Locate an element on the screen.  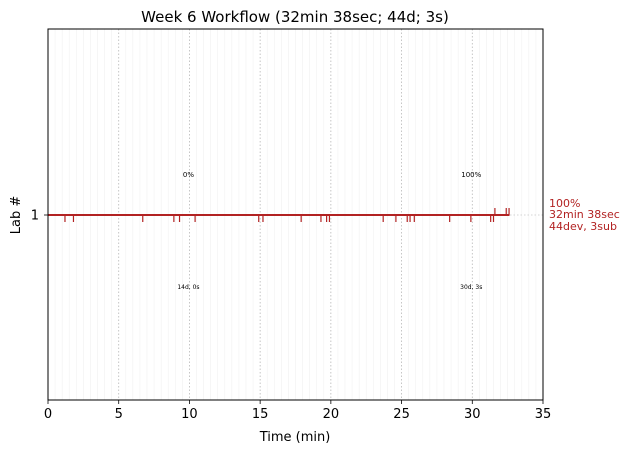
annotation-below: 14d, 0s is located at coordinates (188, 287).